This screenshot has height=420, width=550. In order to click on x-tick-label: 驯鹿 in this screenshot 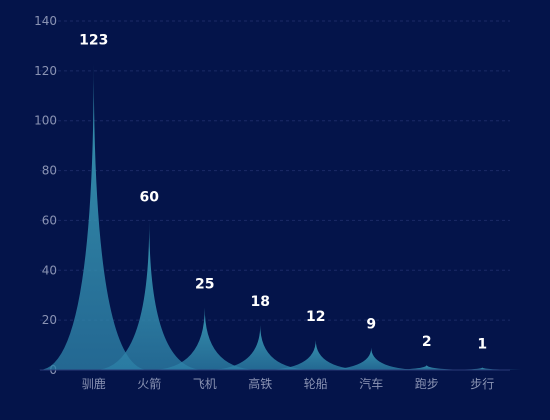, I will do `click(94, 383)`.